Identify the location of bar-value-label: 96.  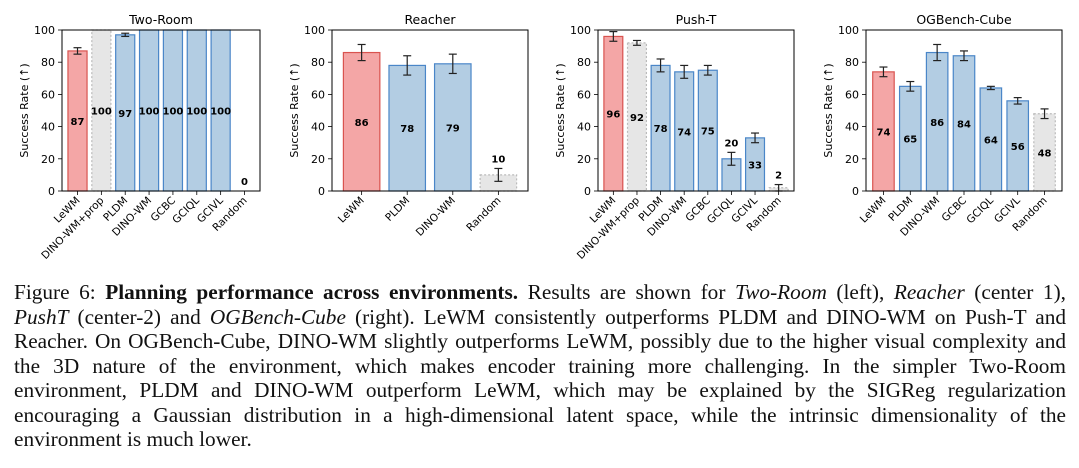
(613, 115).